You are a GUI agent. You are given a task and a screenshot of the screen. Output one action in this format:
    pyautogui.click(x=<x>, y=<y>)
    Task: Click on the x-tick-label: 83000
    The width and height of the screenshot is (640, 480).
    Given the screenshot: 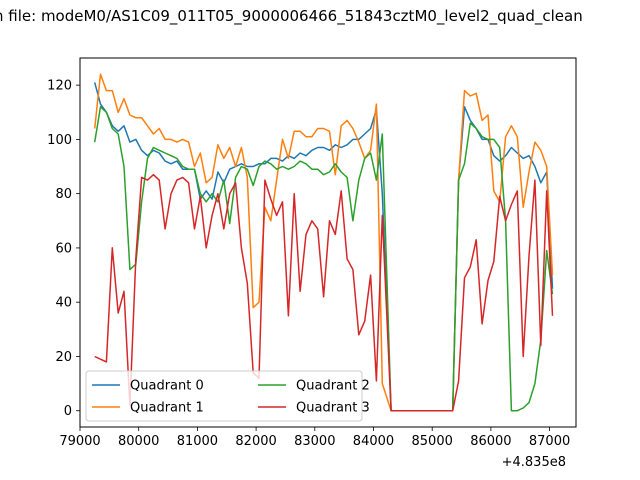 What is the action you would take?
    pyautogui.click(x=314, y=441)
    